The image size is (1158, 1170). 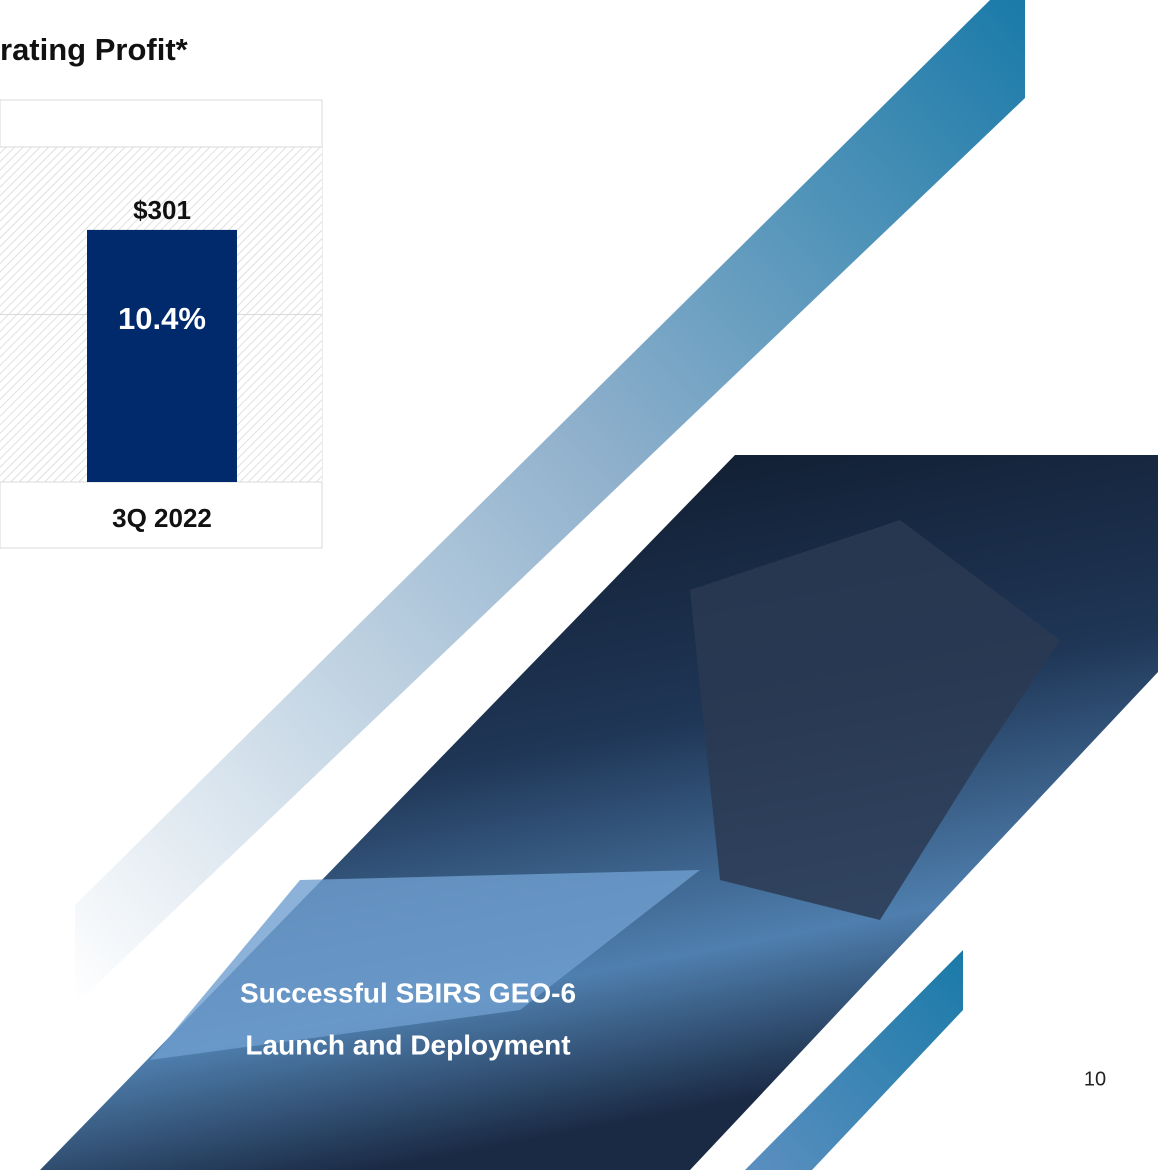 I want to click on caption-line: Launch and Deployment, so click(x=407, y=1044).